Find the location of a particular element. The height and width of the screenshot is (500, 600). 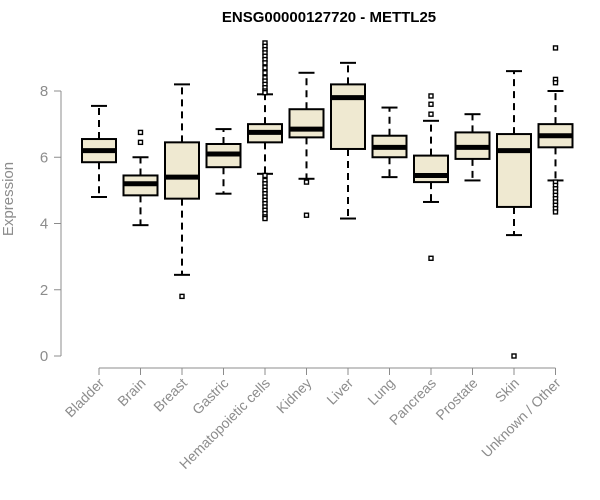

x-category-label: Unknown / Other is located at coordinates (521, 418).